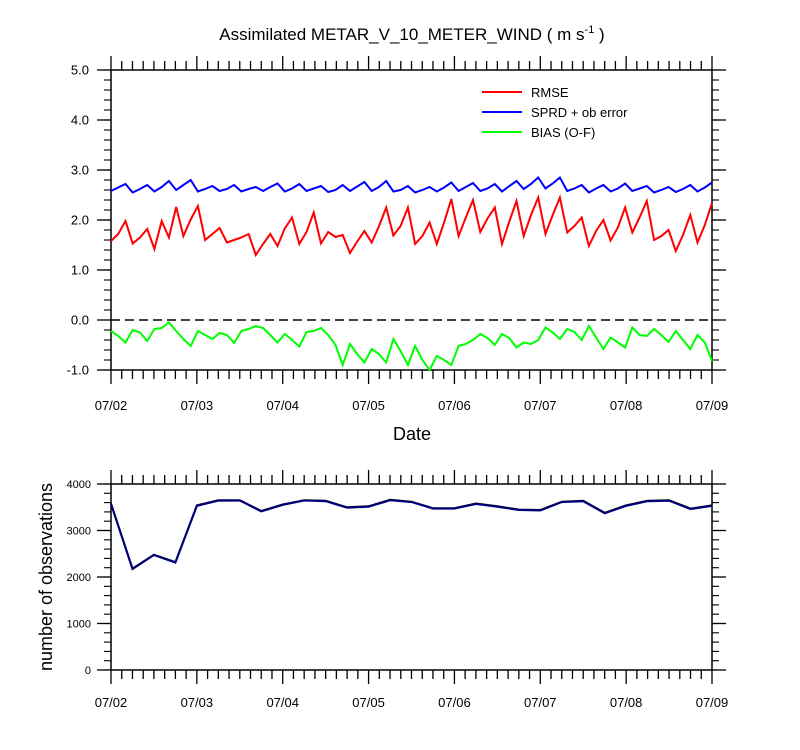 The width and height of the screenshot is (800, 750). I want to click on bottom-x-tick-label: 07/06, so click(454, 702).